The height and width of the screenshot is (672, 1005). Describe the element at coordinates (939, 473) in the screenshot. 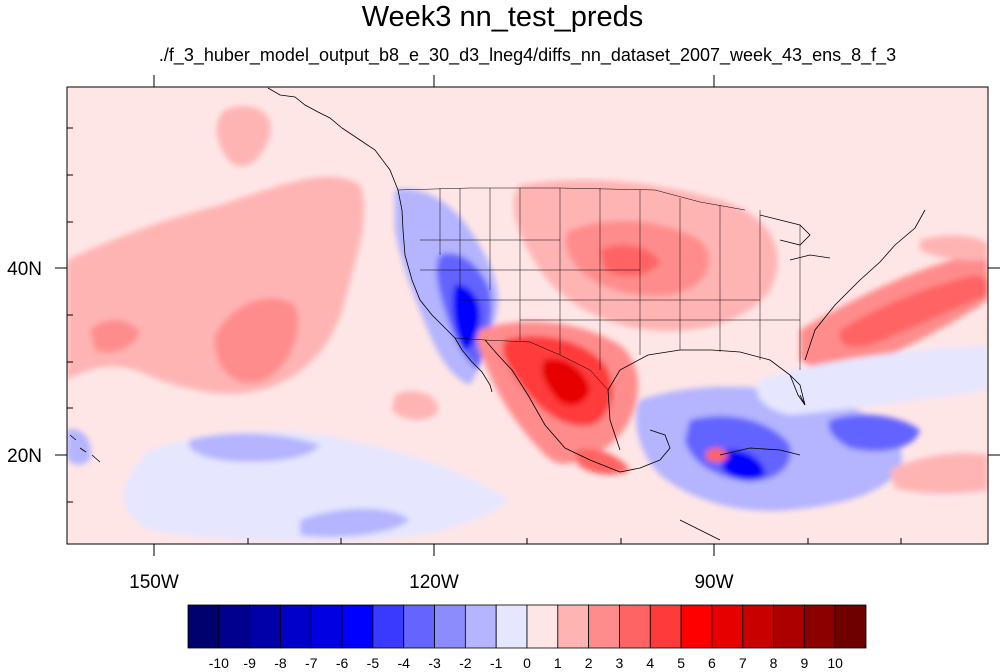

I see `southeast-positive` at that location.